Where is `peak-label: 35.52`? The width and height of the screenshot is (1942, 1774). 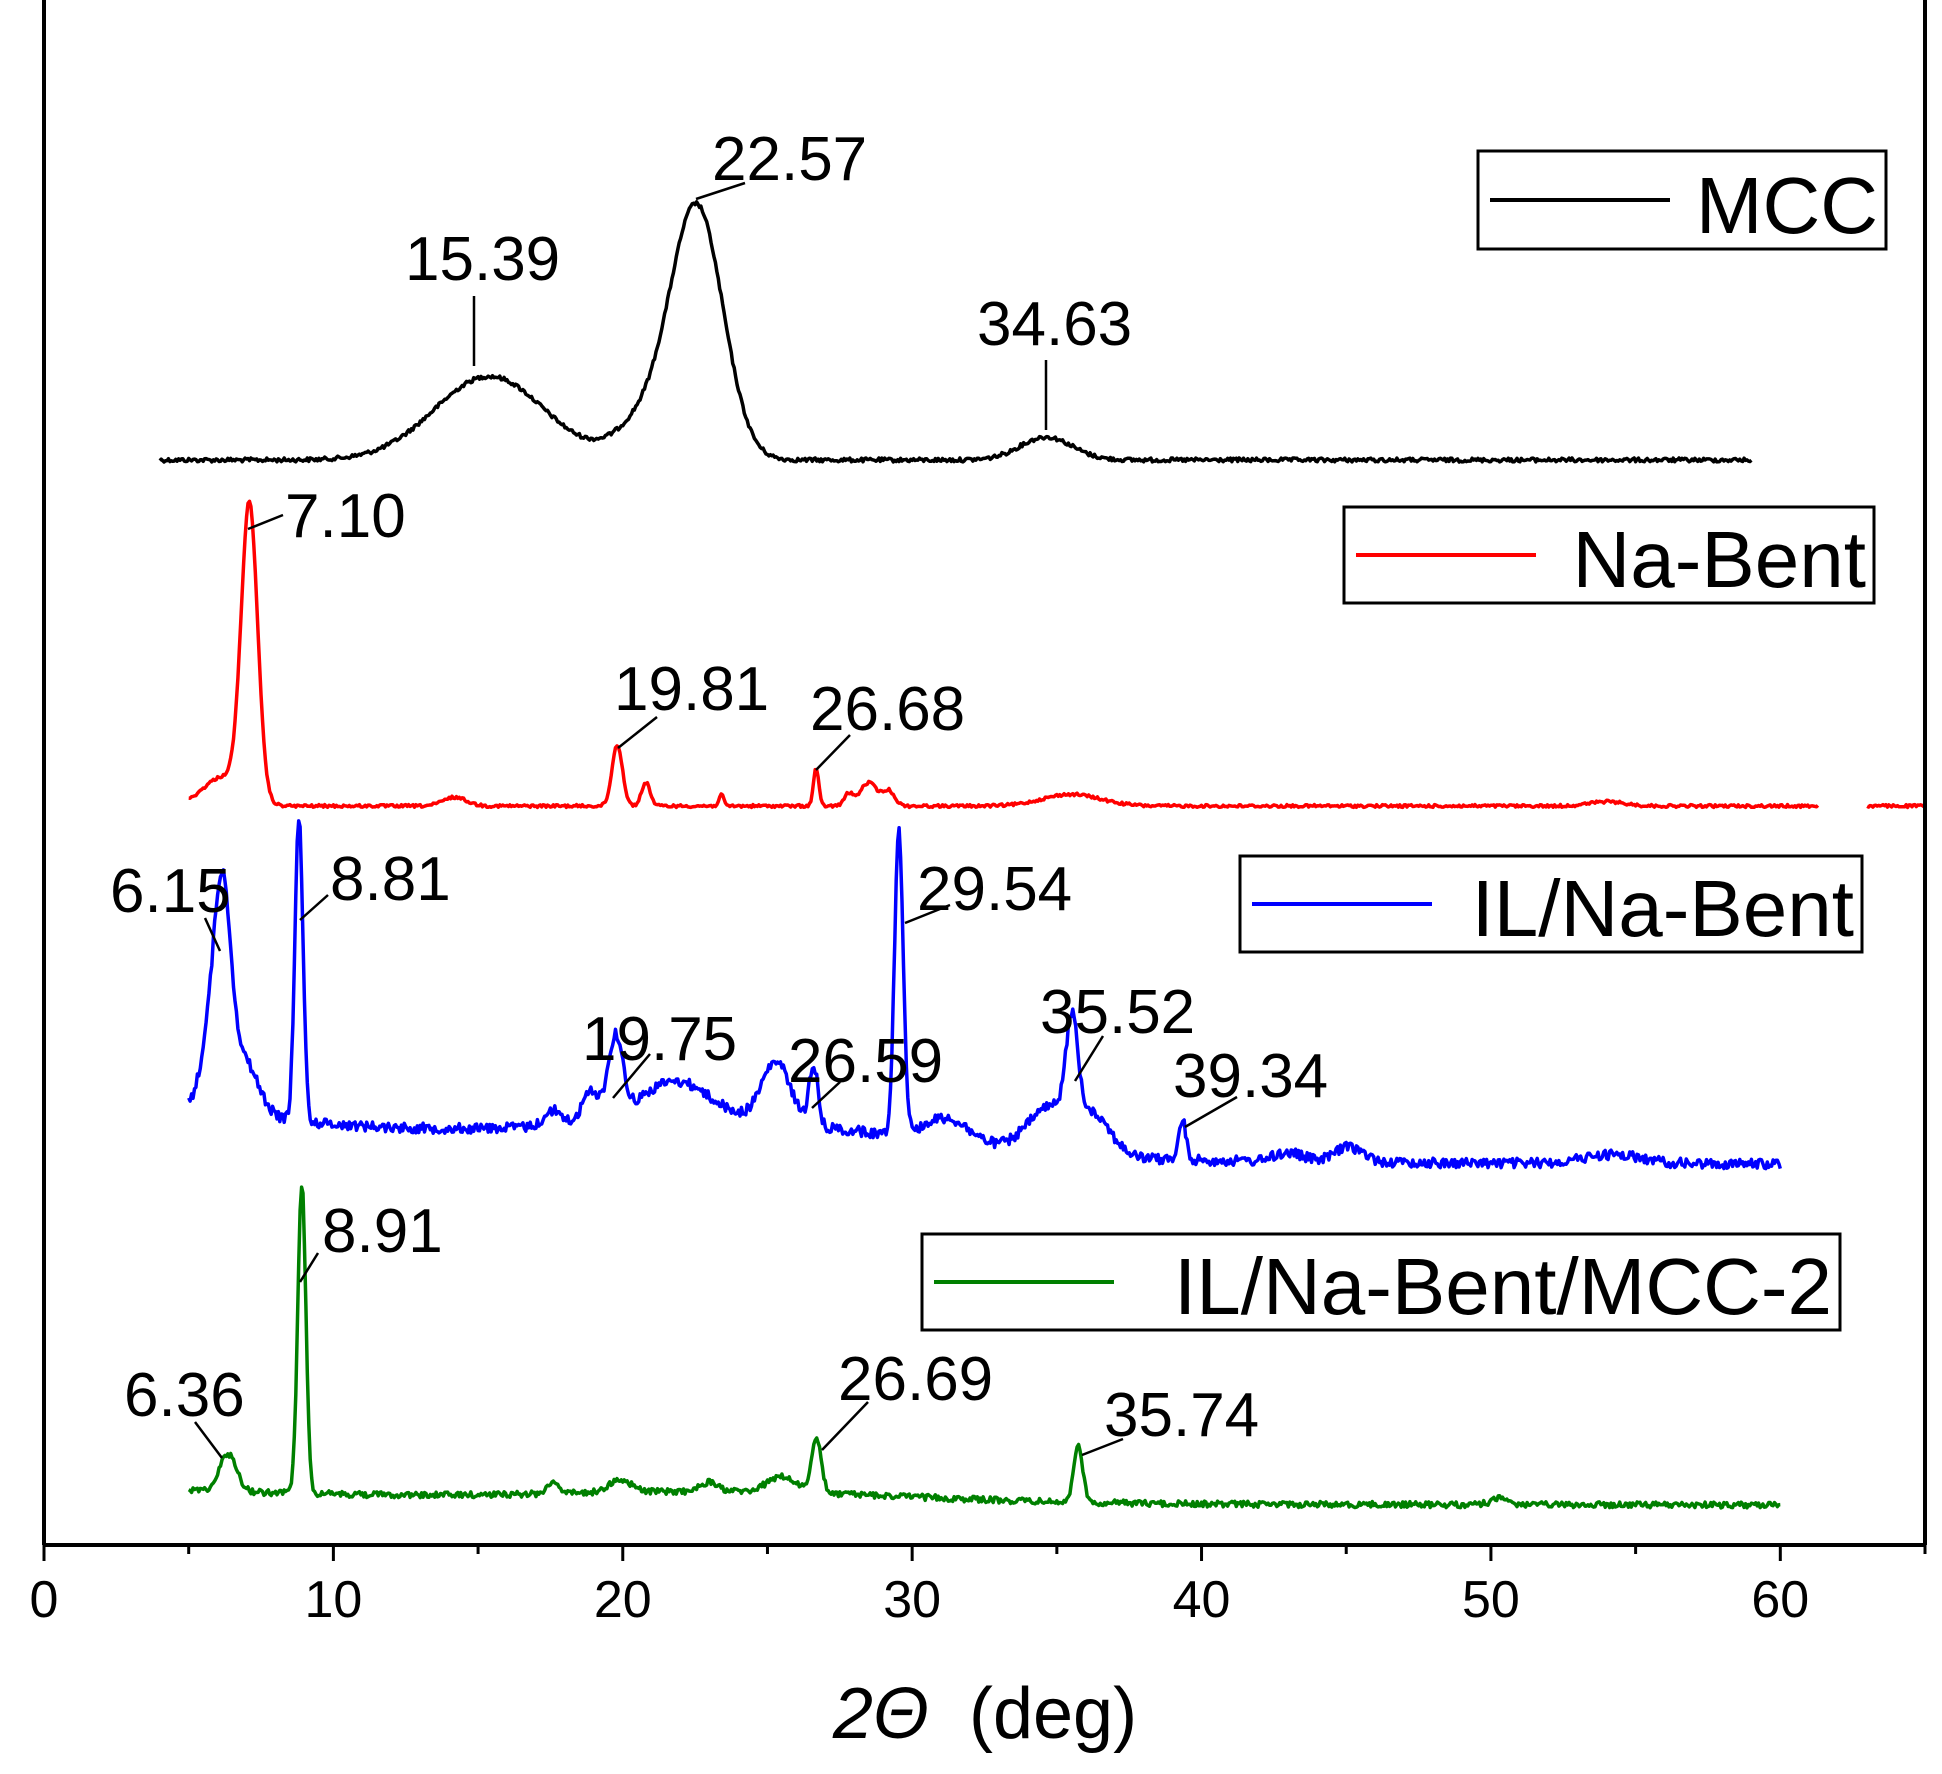
peak-label: 35.52 is located at coordinates (1117, 1012).